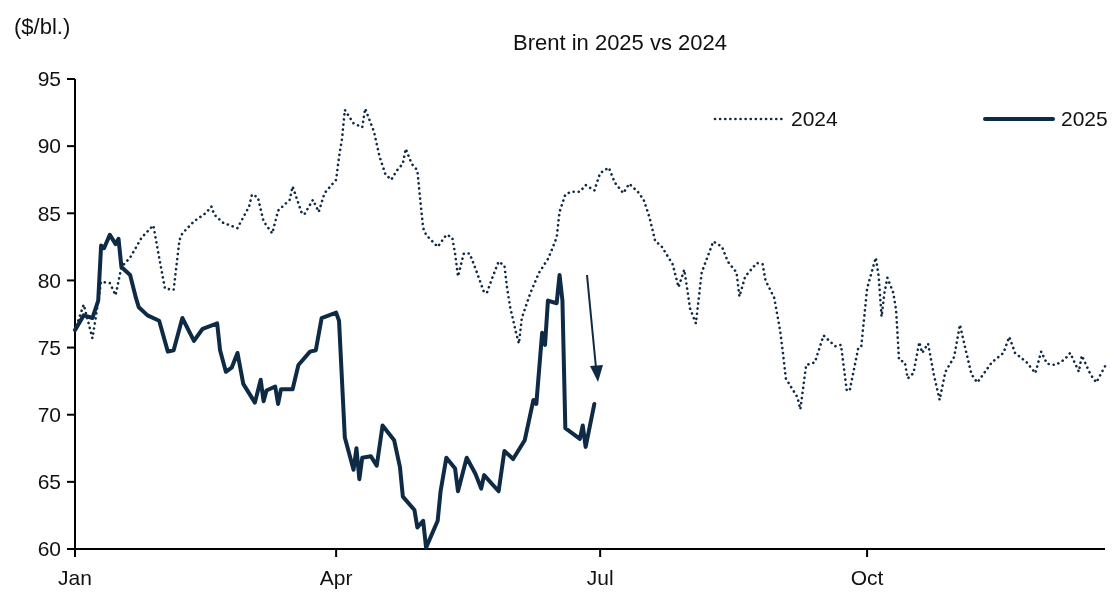  What do you see at coordinates (49, 482) in the screenshot?
I see `y-tick-label: 65` at bounding box center [49, 482].